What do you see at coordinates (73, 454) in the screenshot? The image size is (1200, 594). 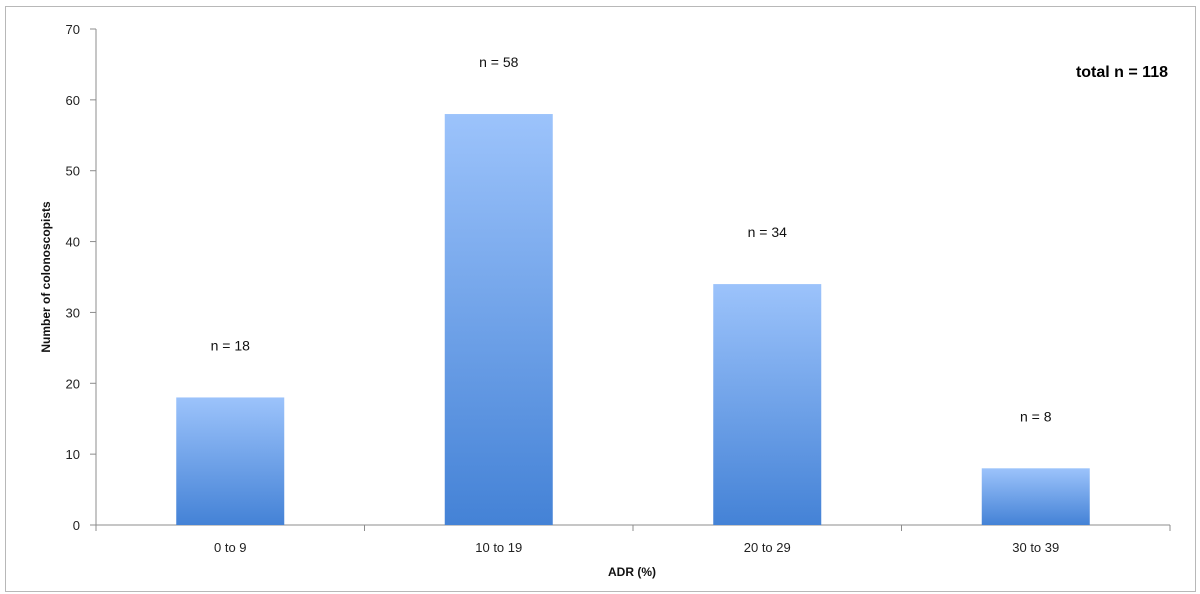 I see `y-tick-label: 10` at bounding box center [73, 454].